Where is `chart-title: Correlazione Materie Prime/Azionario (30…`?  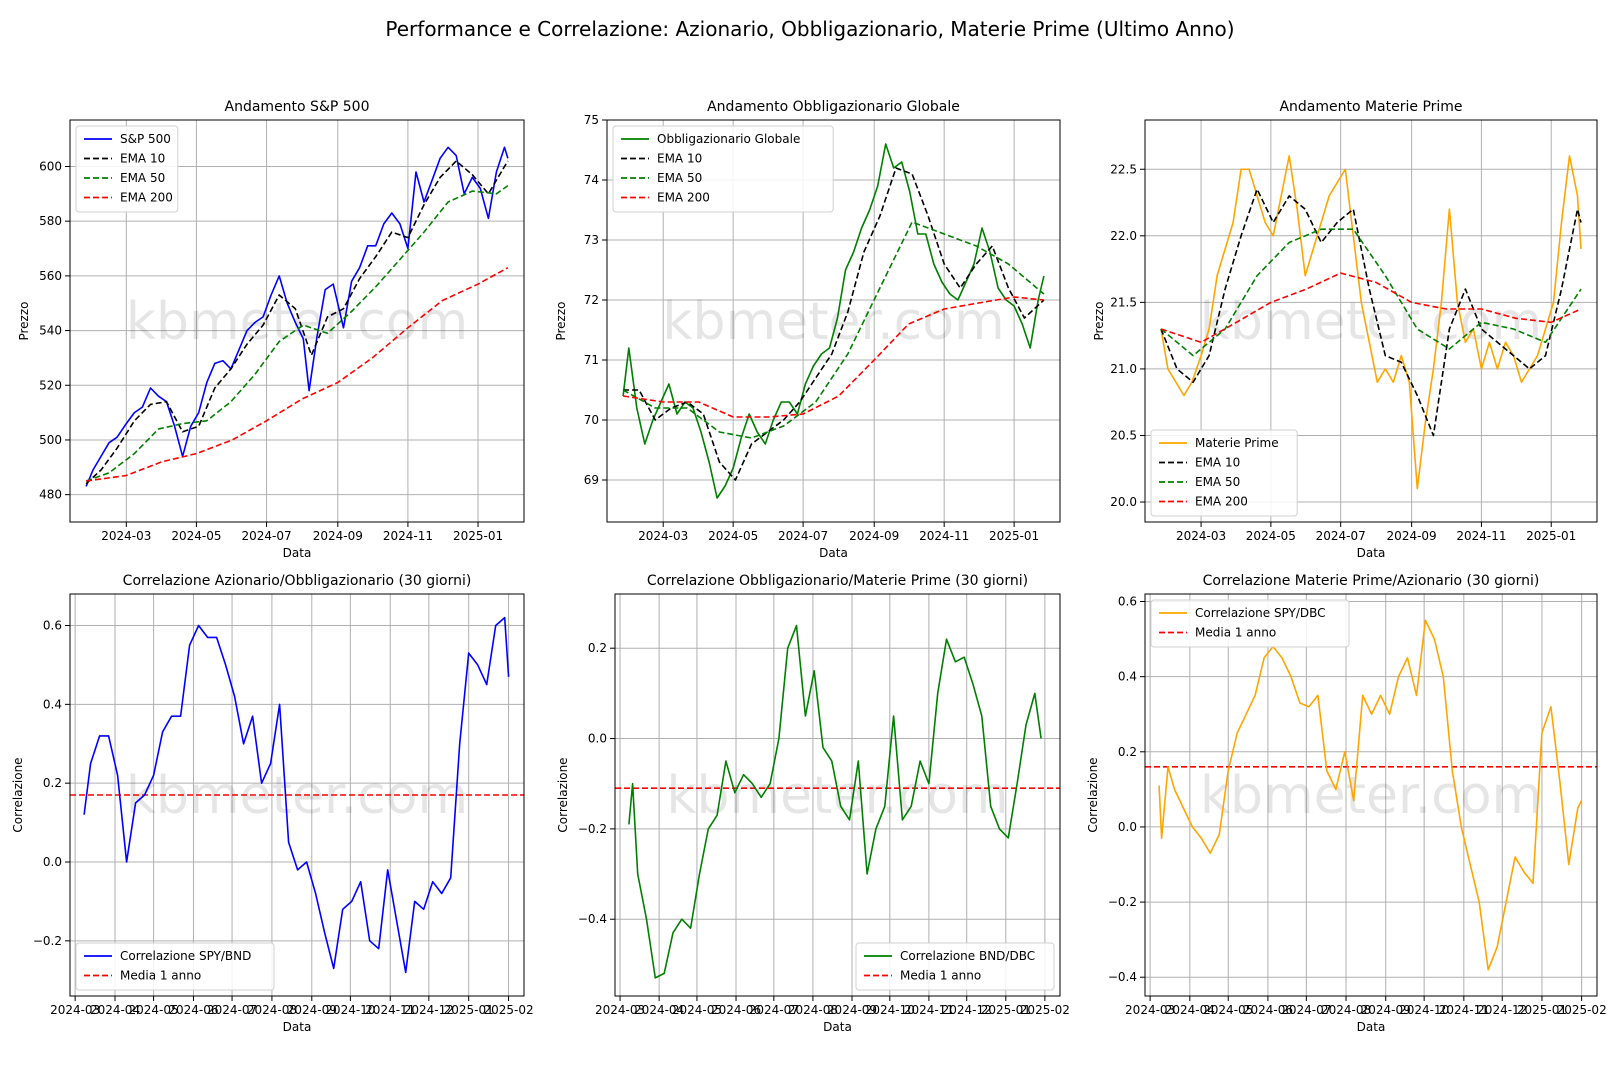 chart-title: Correlazione Materie Prime/Azionario (30… is located at coordinates (1371, 581).